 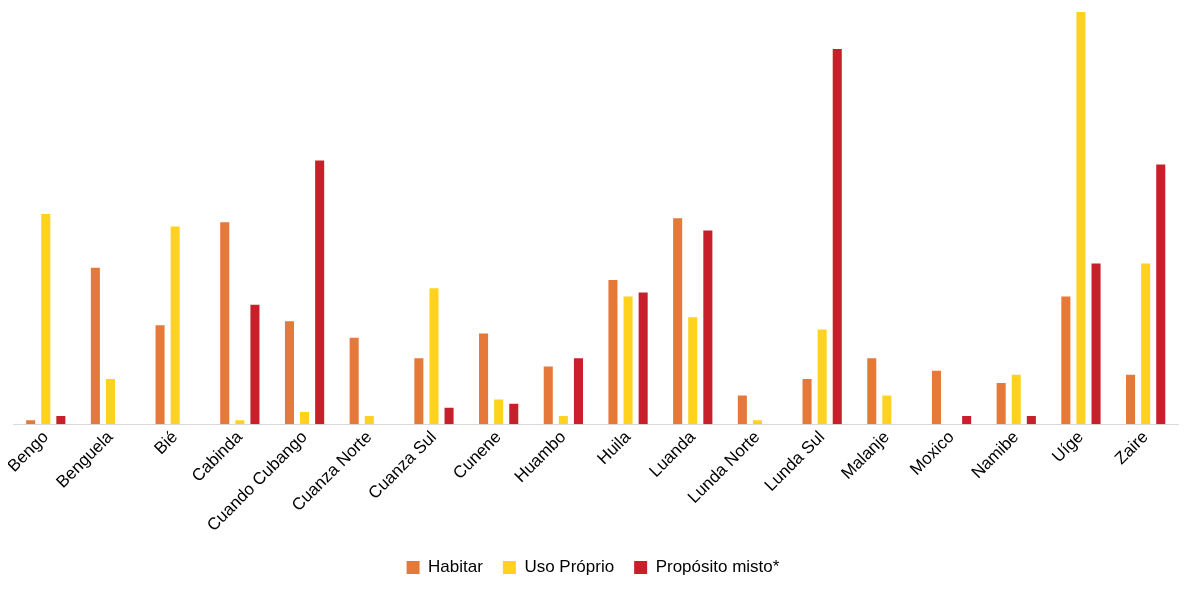 What do you see at coordinates (456, 567) in the screenshot?
I see `legend-label: Habitar` at bounding box center [456, 567].